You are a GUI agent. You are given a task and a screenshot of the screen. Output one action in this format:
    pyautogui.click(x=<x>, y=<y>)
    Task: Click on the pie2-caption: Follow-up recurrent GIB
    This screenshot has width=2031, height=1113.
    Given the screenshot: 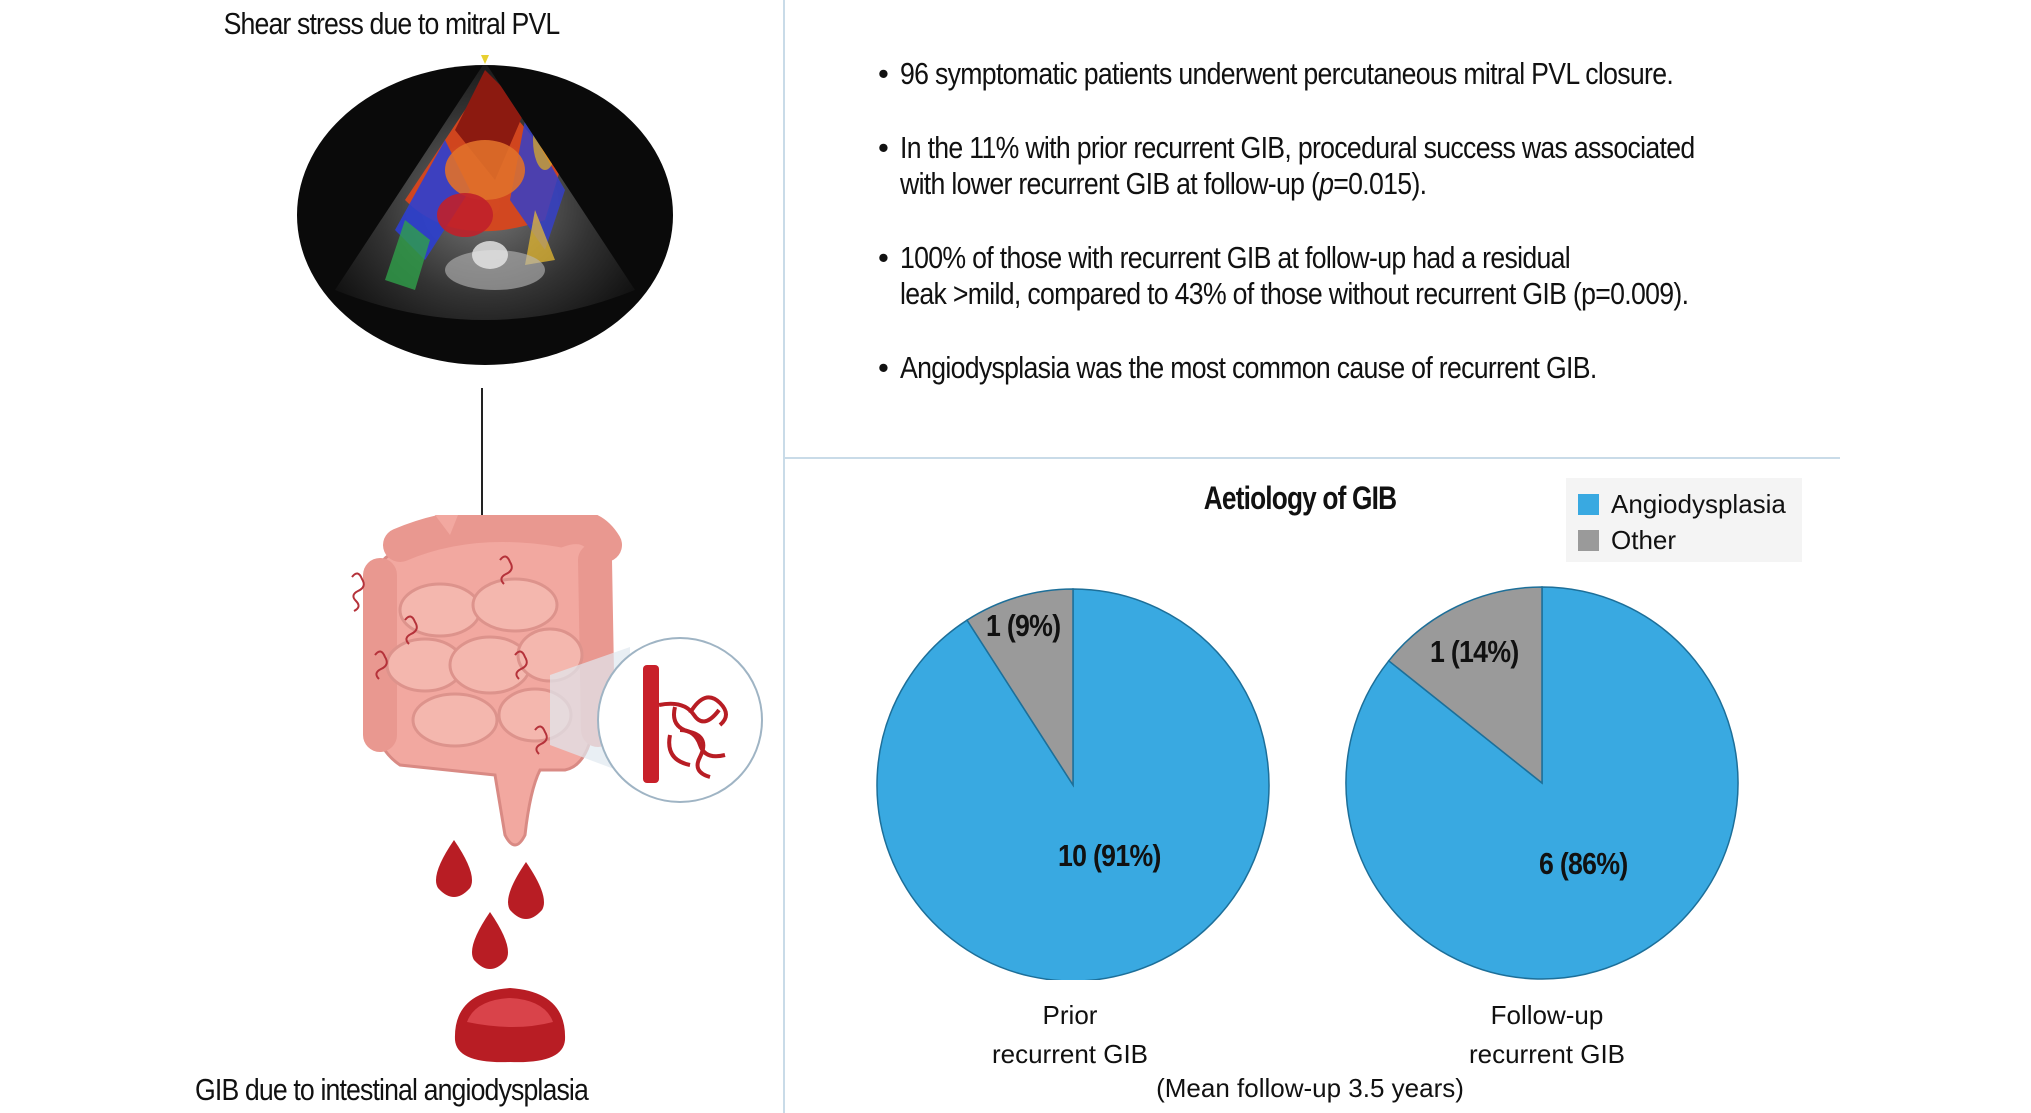 What is the action you would take?
    pyautogui.click(x=1547, y=1035)
    